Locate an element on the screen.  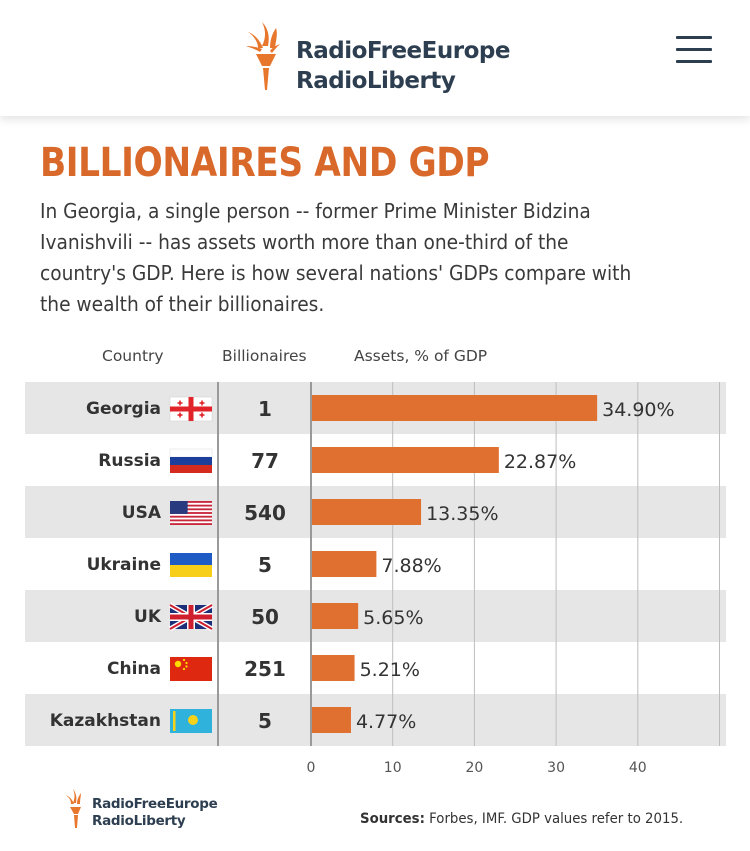
brand-line-2: RadioLiberty is located at coordinates (376, 81).